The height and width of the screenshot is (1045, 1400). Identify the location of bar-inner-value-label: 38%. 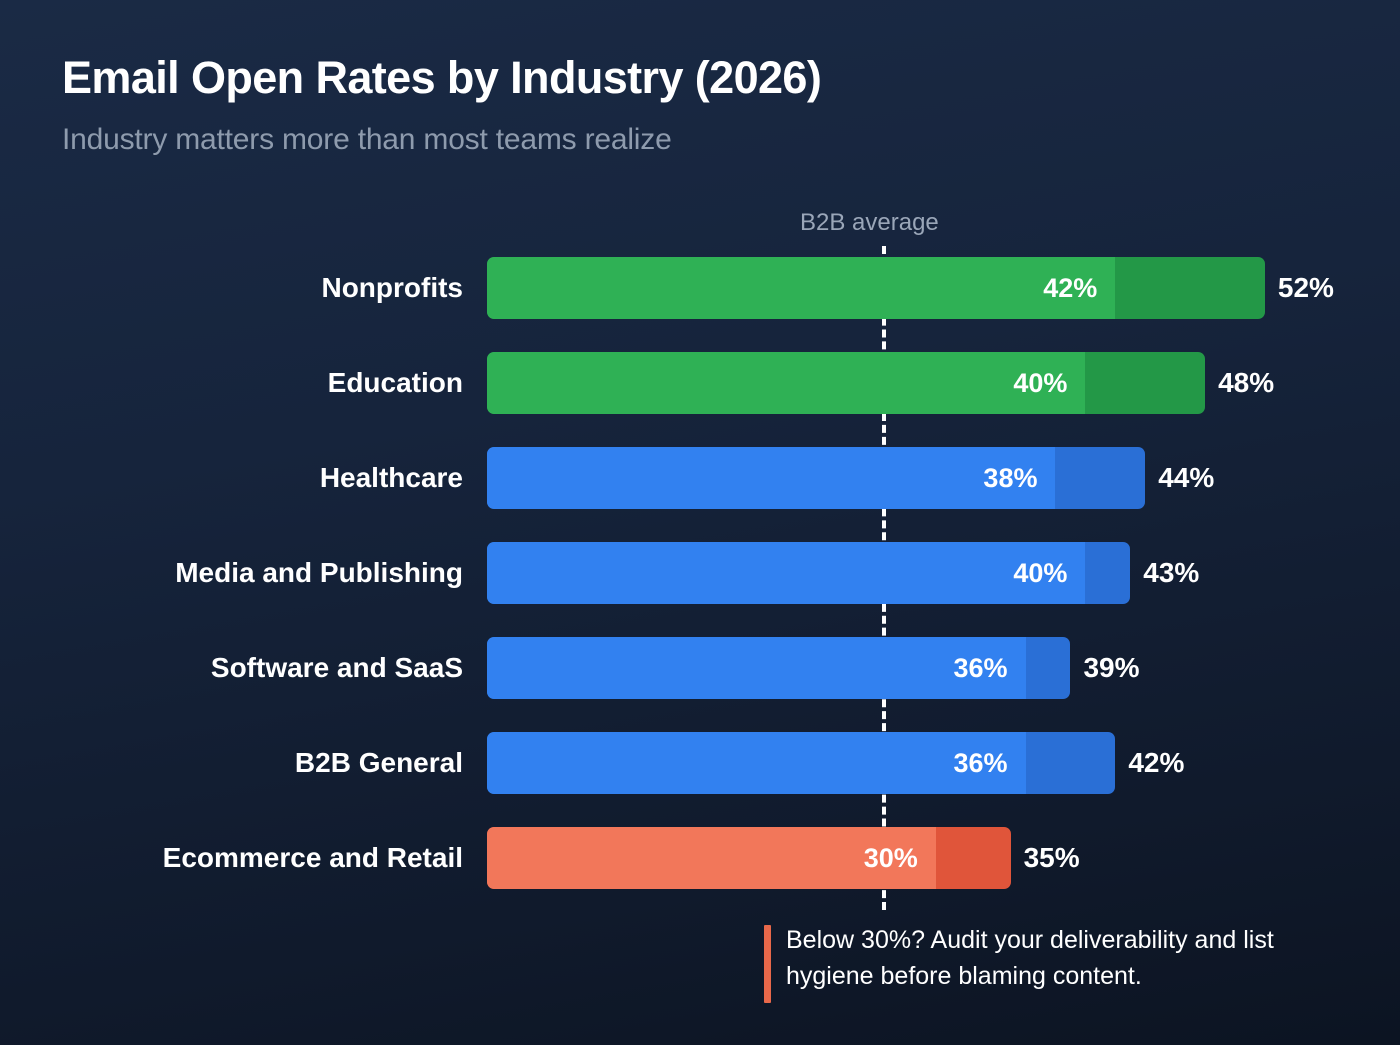
(1010, 478).